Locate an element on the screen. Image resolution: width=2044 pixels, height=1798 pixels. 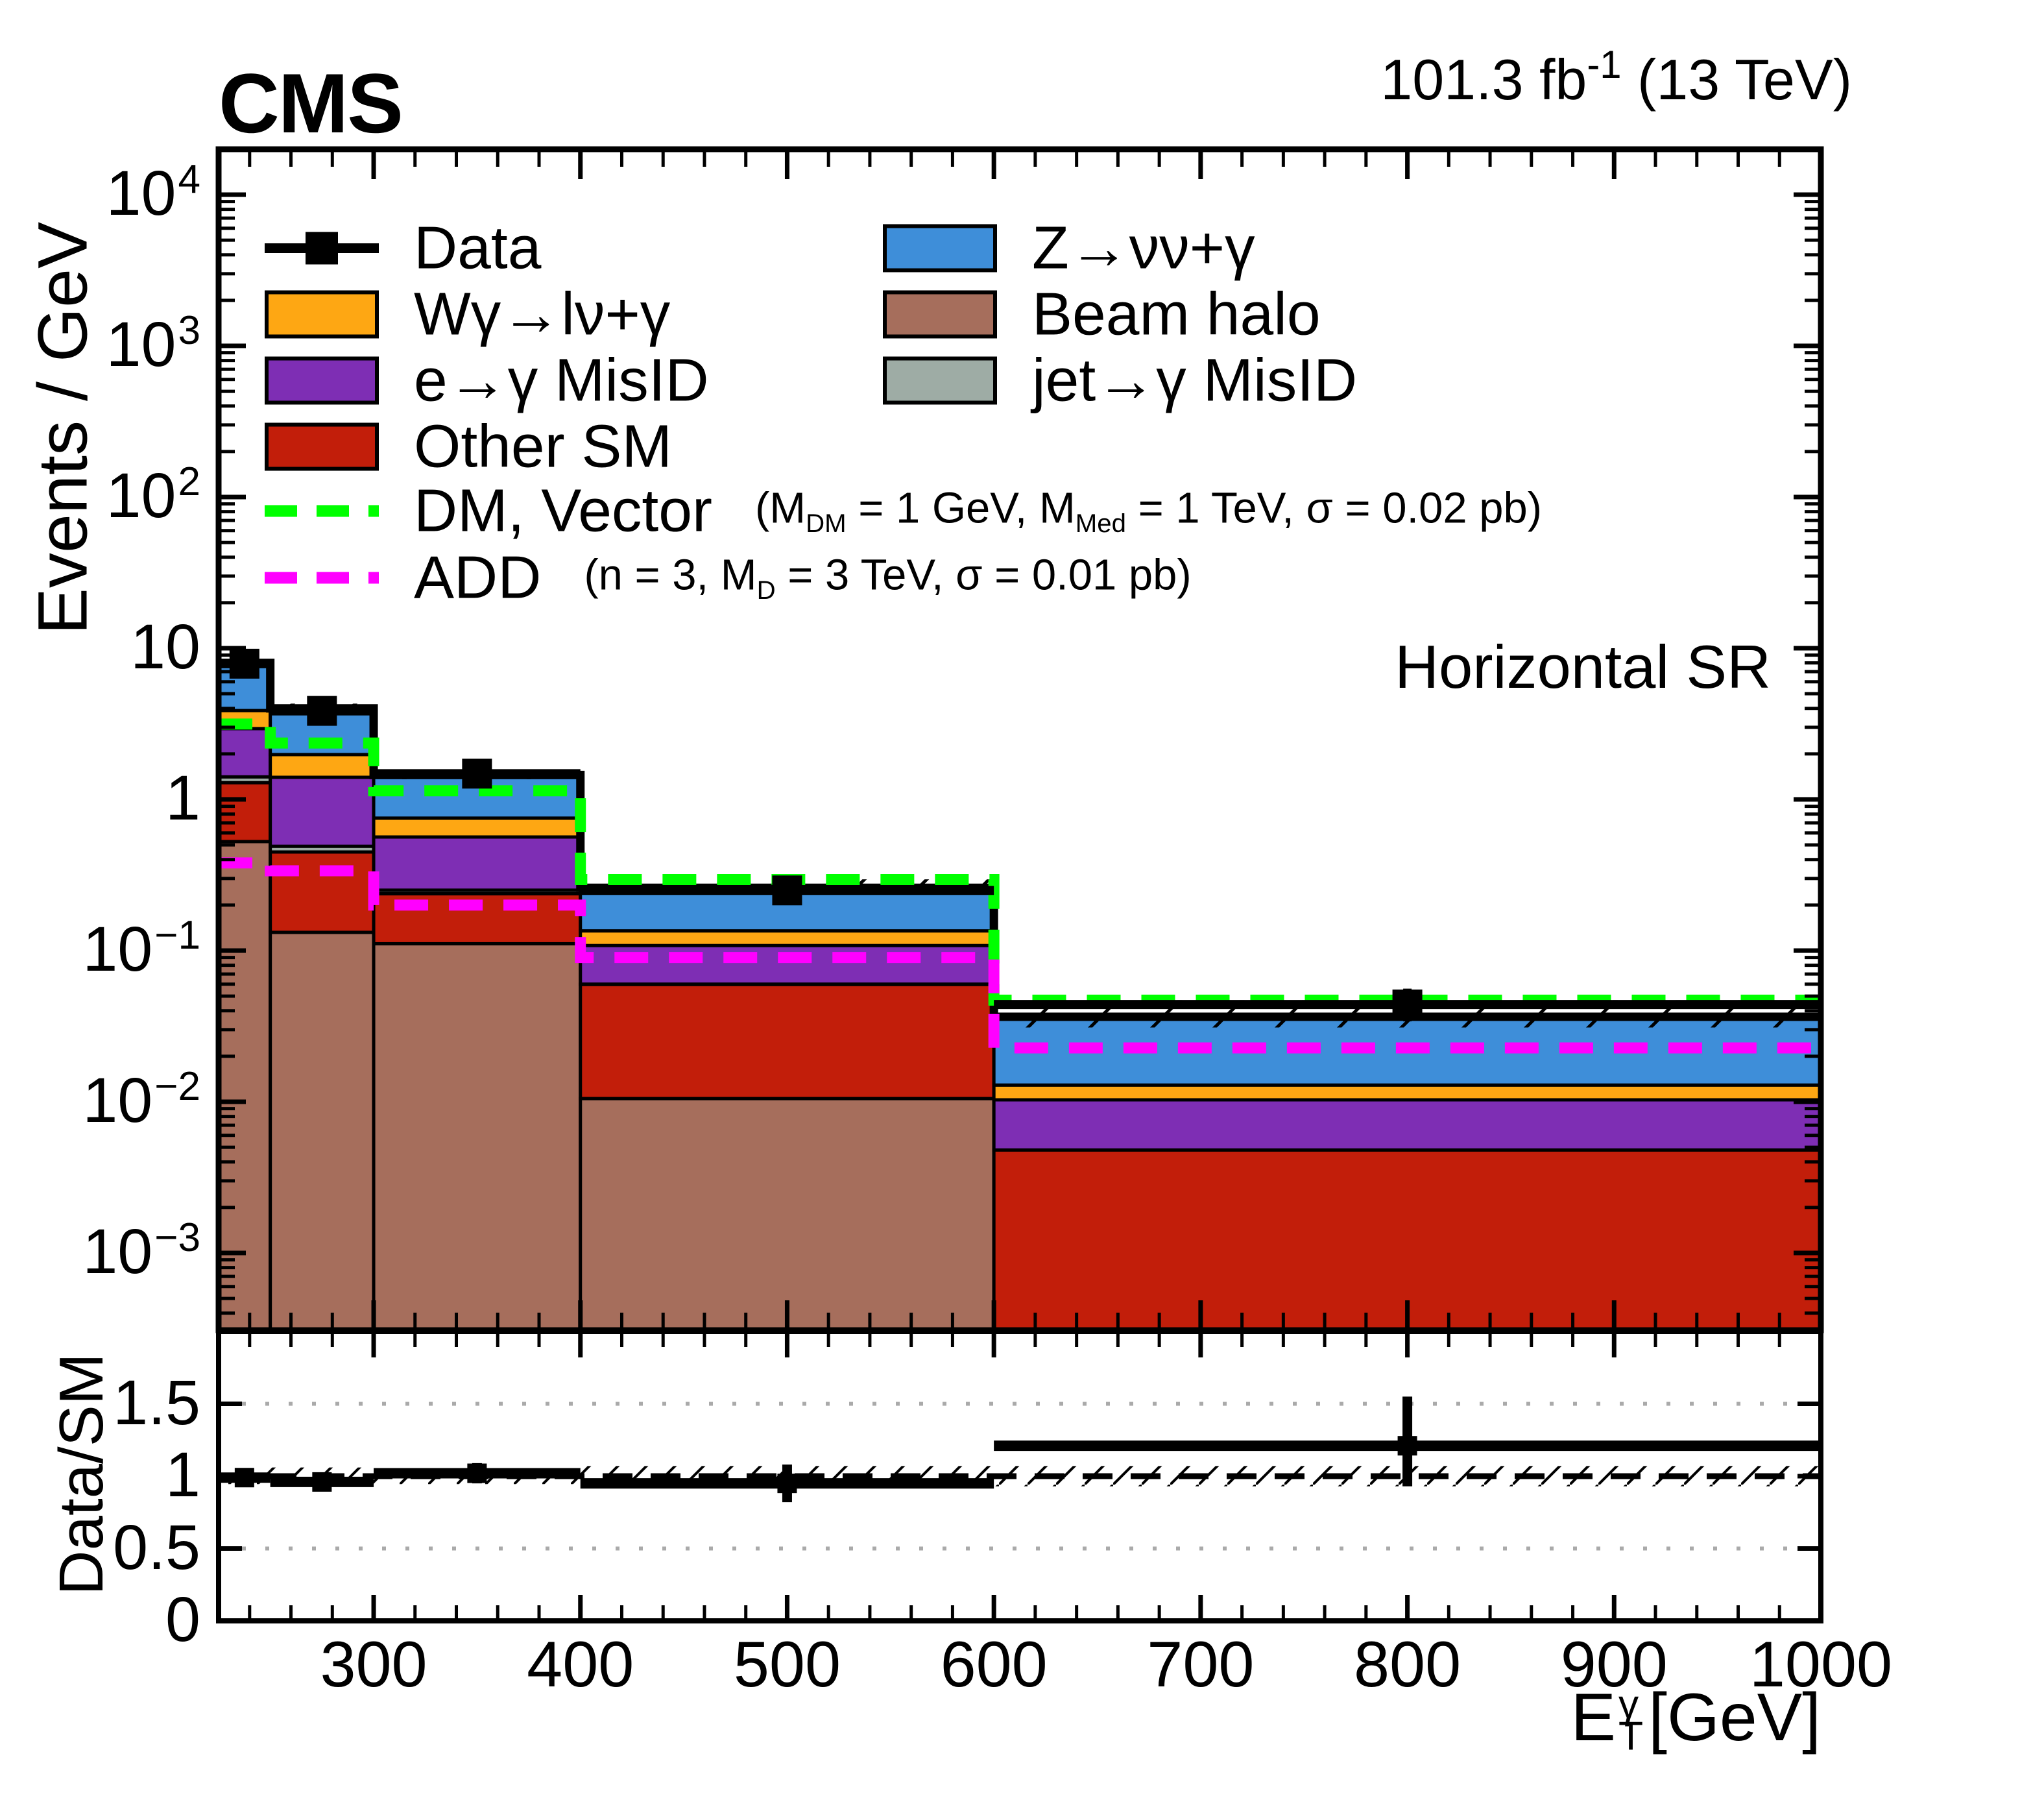
legend-label-beam_halo: Beam halo is located at coordinates (1176, 314).